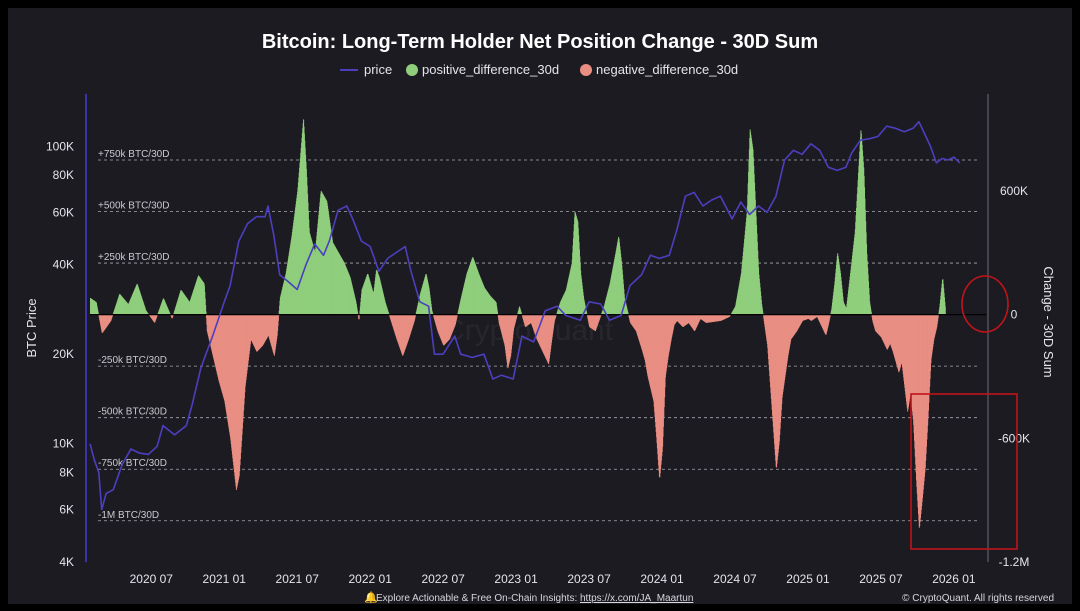  Describe the element at coordinates (881, 579) in the screenshot. I see `x-tick-label: 2025 07` at that location.